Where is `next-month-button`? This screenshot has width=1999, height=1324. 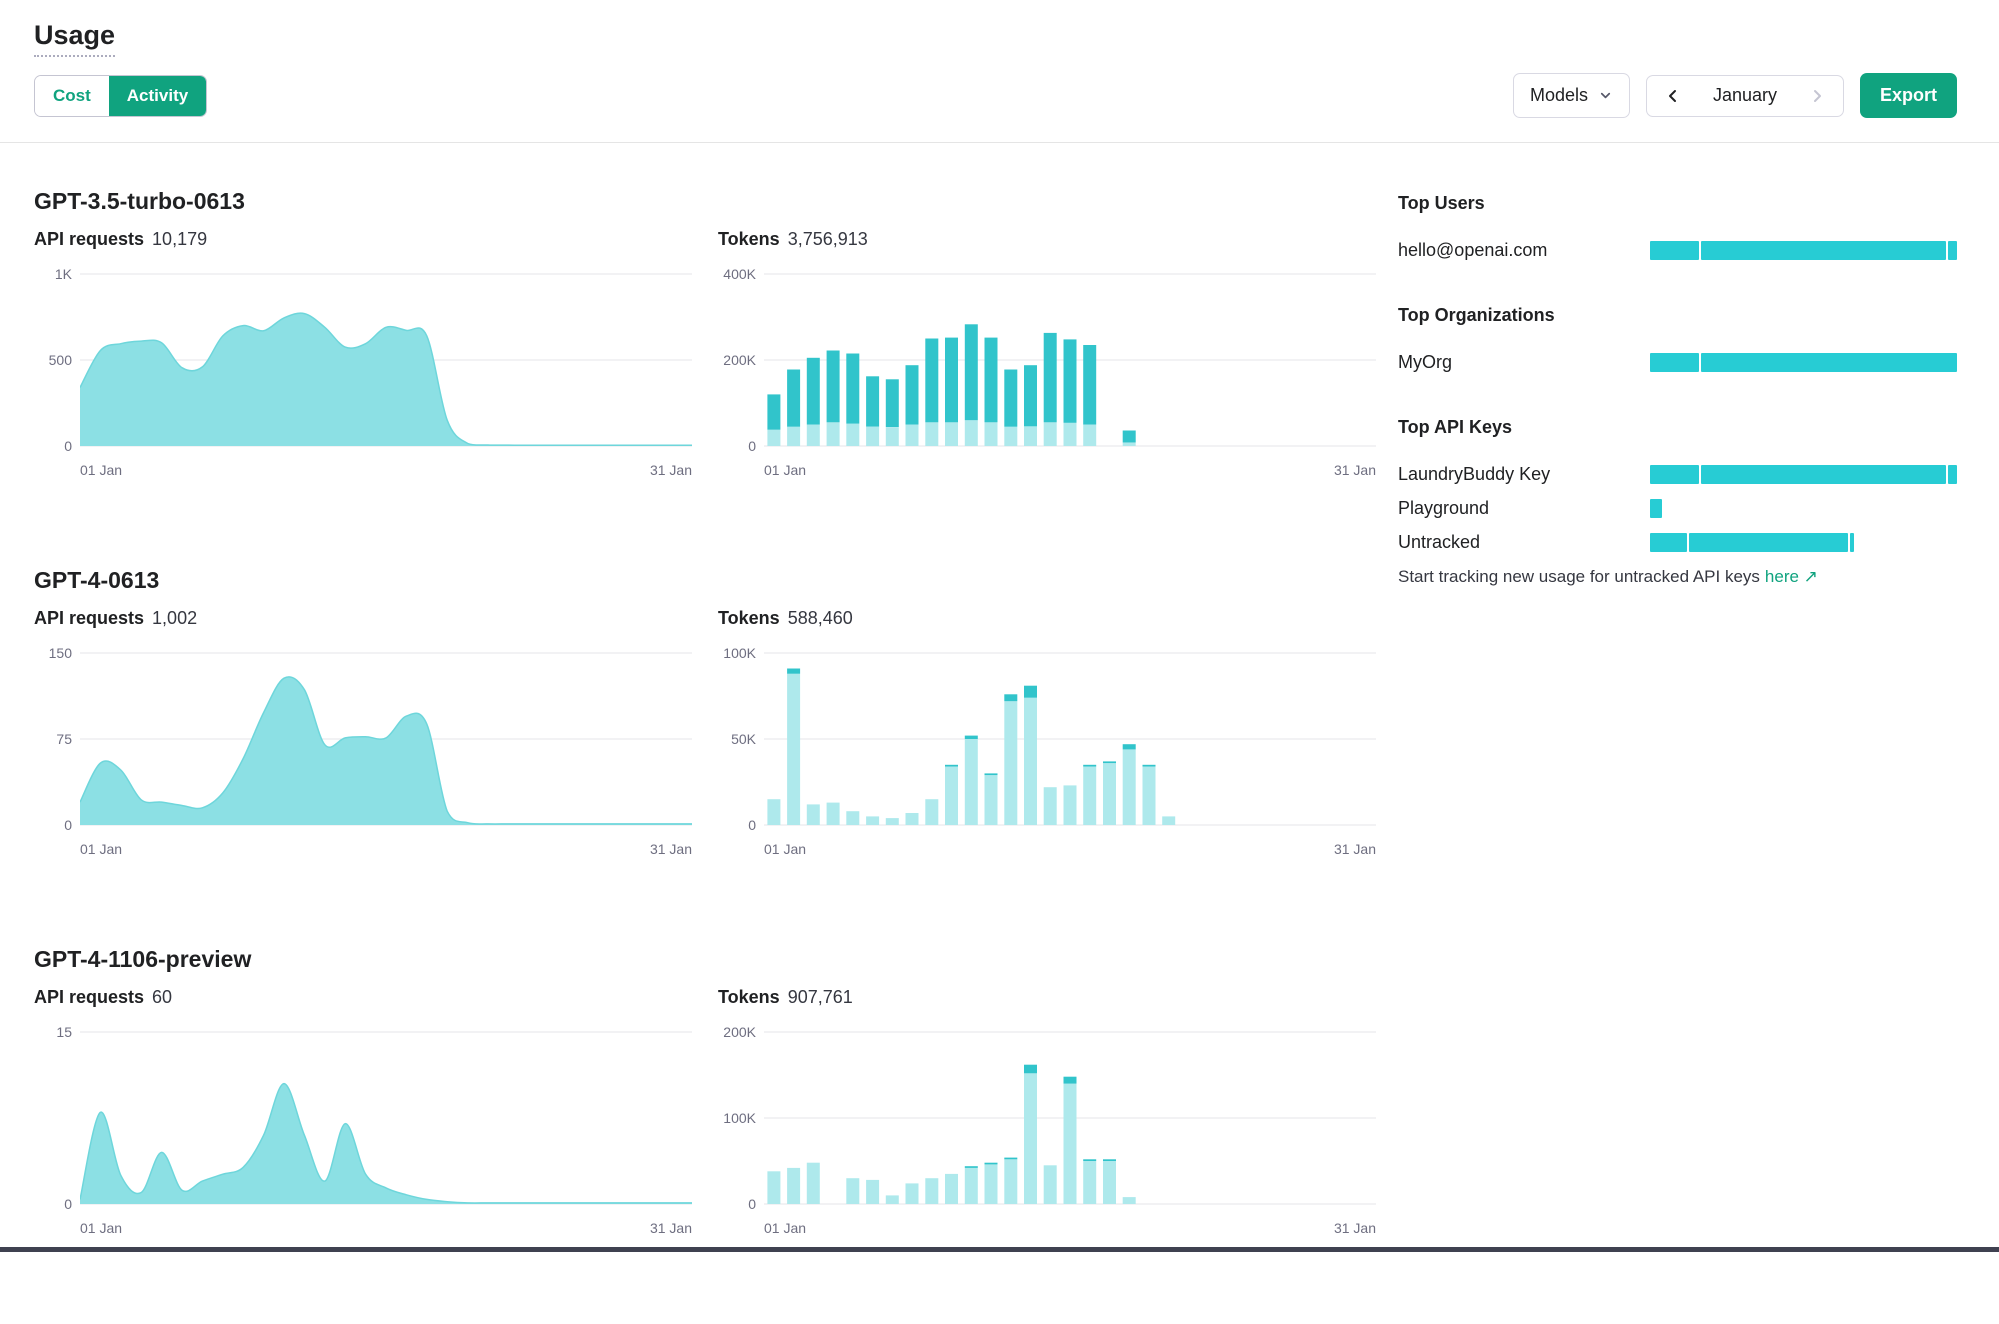 next-month-button is located at coordinates (1817, 96).